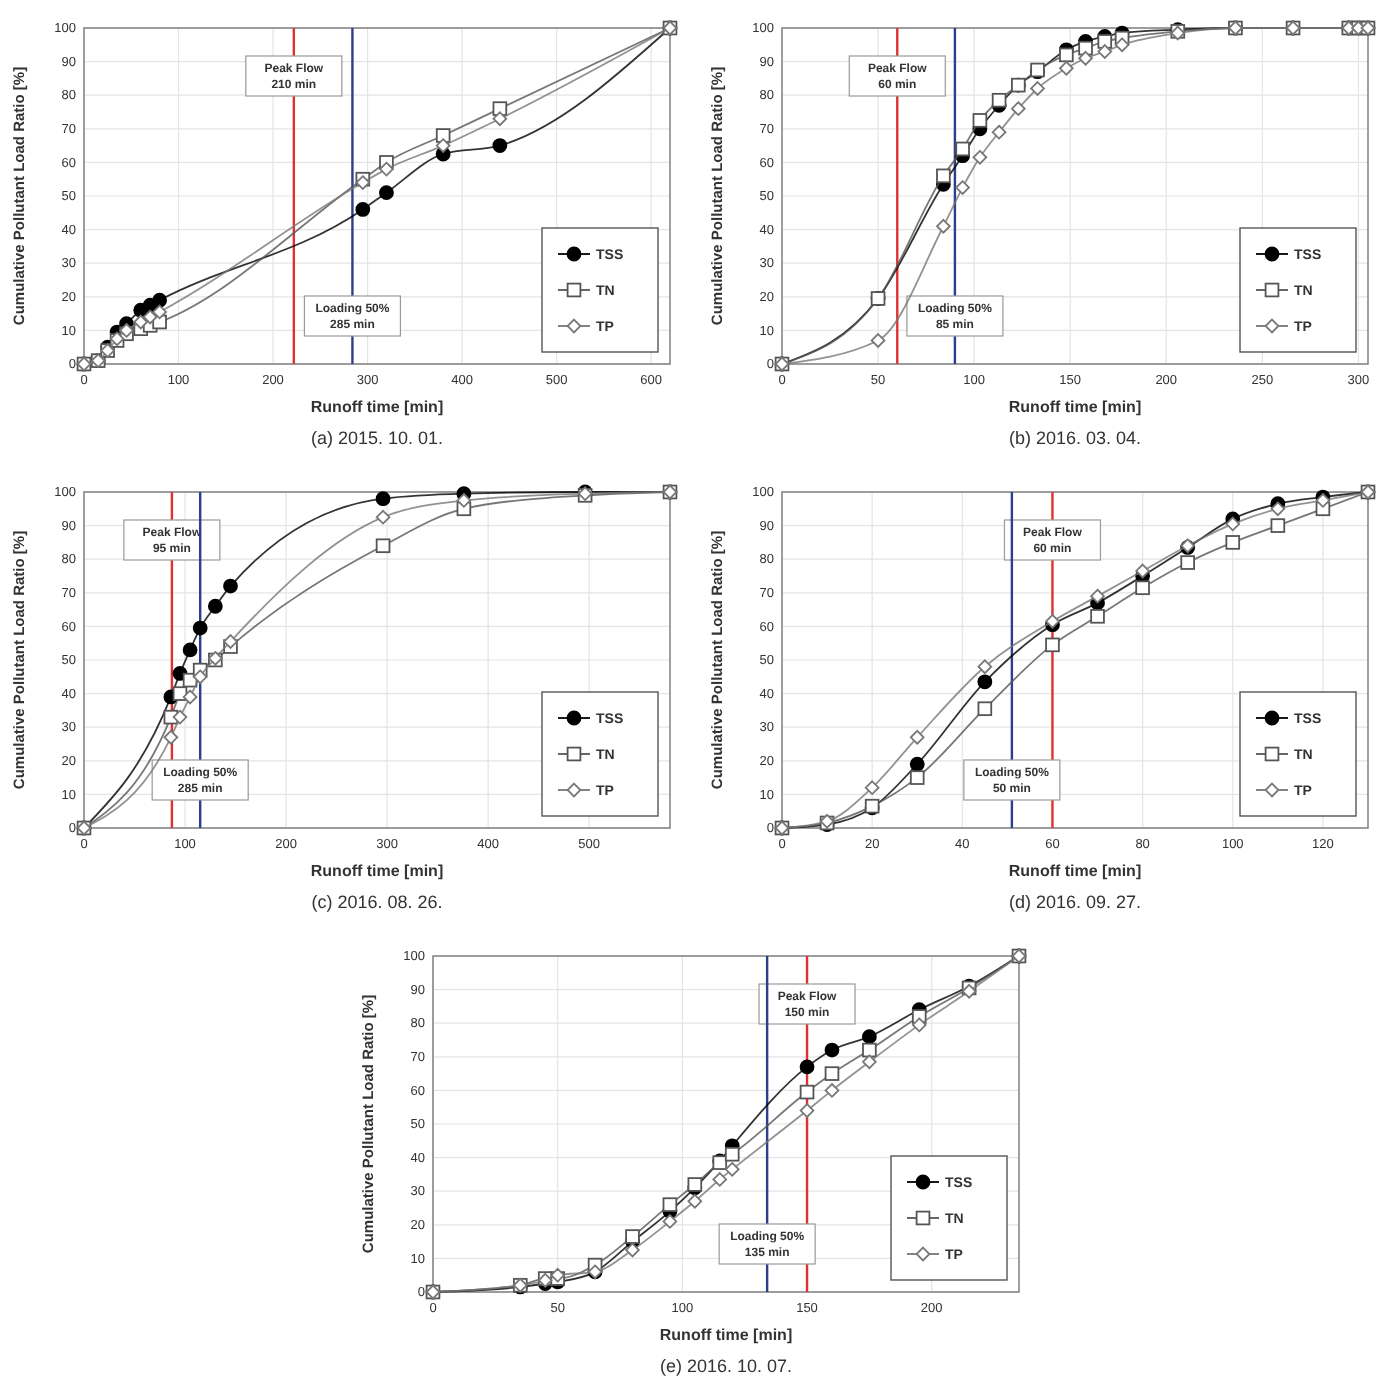 The width and height of the screenshot is (1396, 1396). Describe the element at coordinates (1075, 902) in the screenshot. I see `text: (d) 2016. 09. 27.` at that location.